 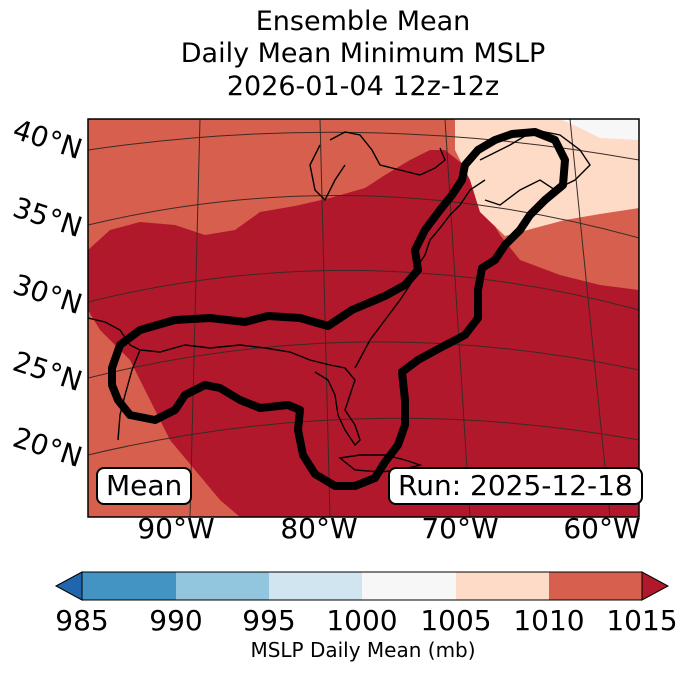 What do you see at coordinates (655, 586) in the screenshot?
I see `colorbar-extend-high` at bounding box center [655, 586].